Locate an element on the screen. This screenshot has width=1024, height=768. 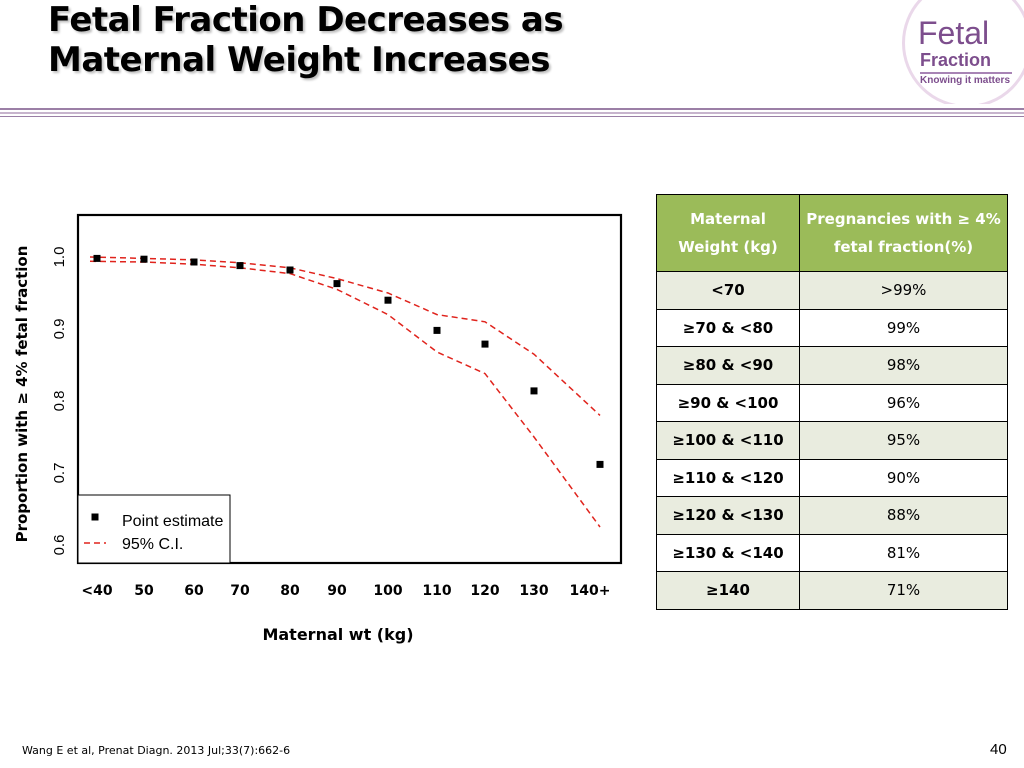
logo-word-fraction: Fraction is located at coordinates (956, 60).